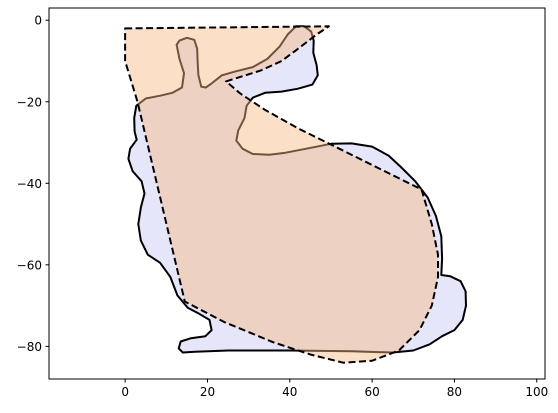 The image size is (558, 413). Describe the element at coordinates (29, 102) in the screenshot. I see `y-tick-label: −20` at that location.